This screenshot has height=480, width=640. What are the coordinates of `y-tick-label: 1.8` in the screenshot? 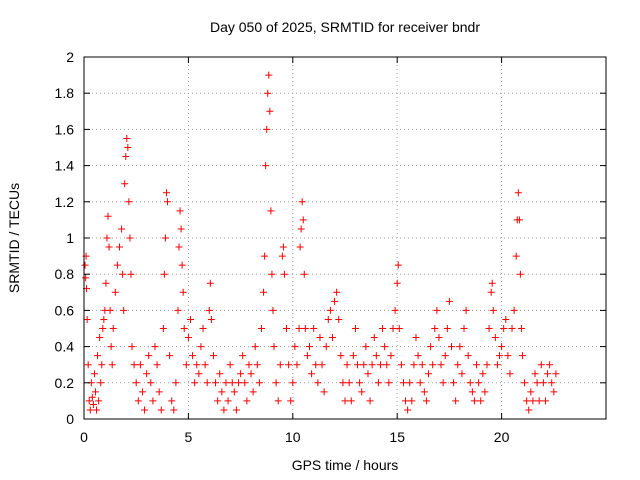 It's located at (65, 93).